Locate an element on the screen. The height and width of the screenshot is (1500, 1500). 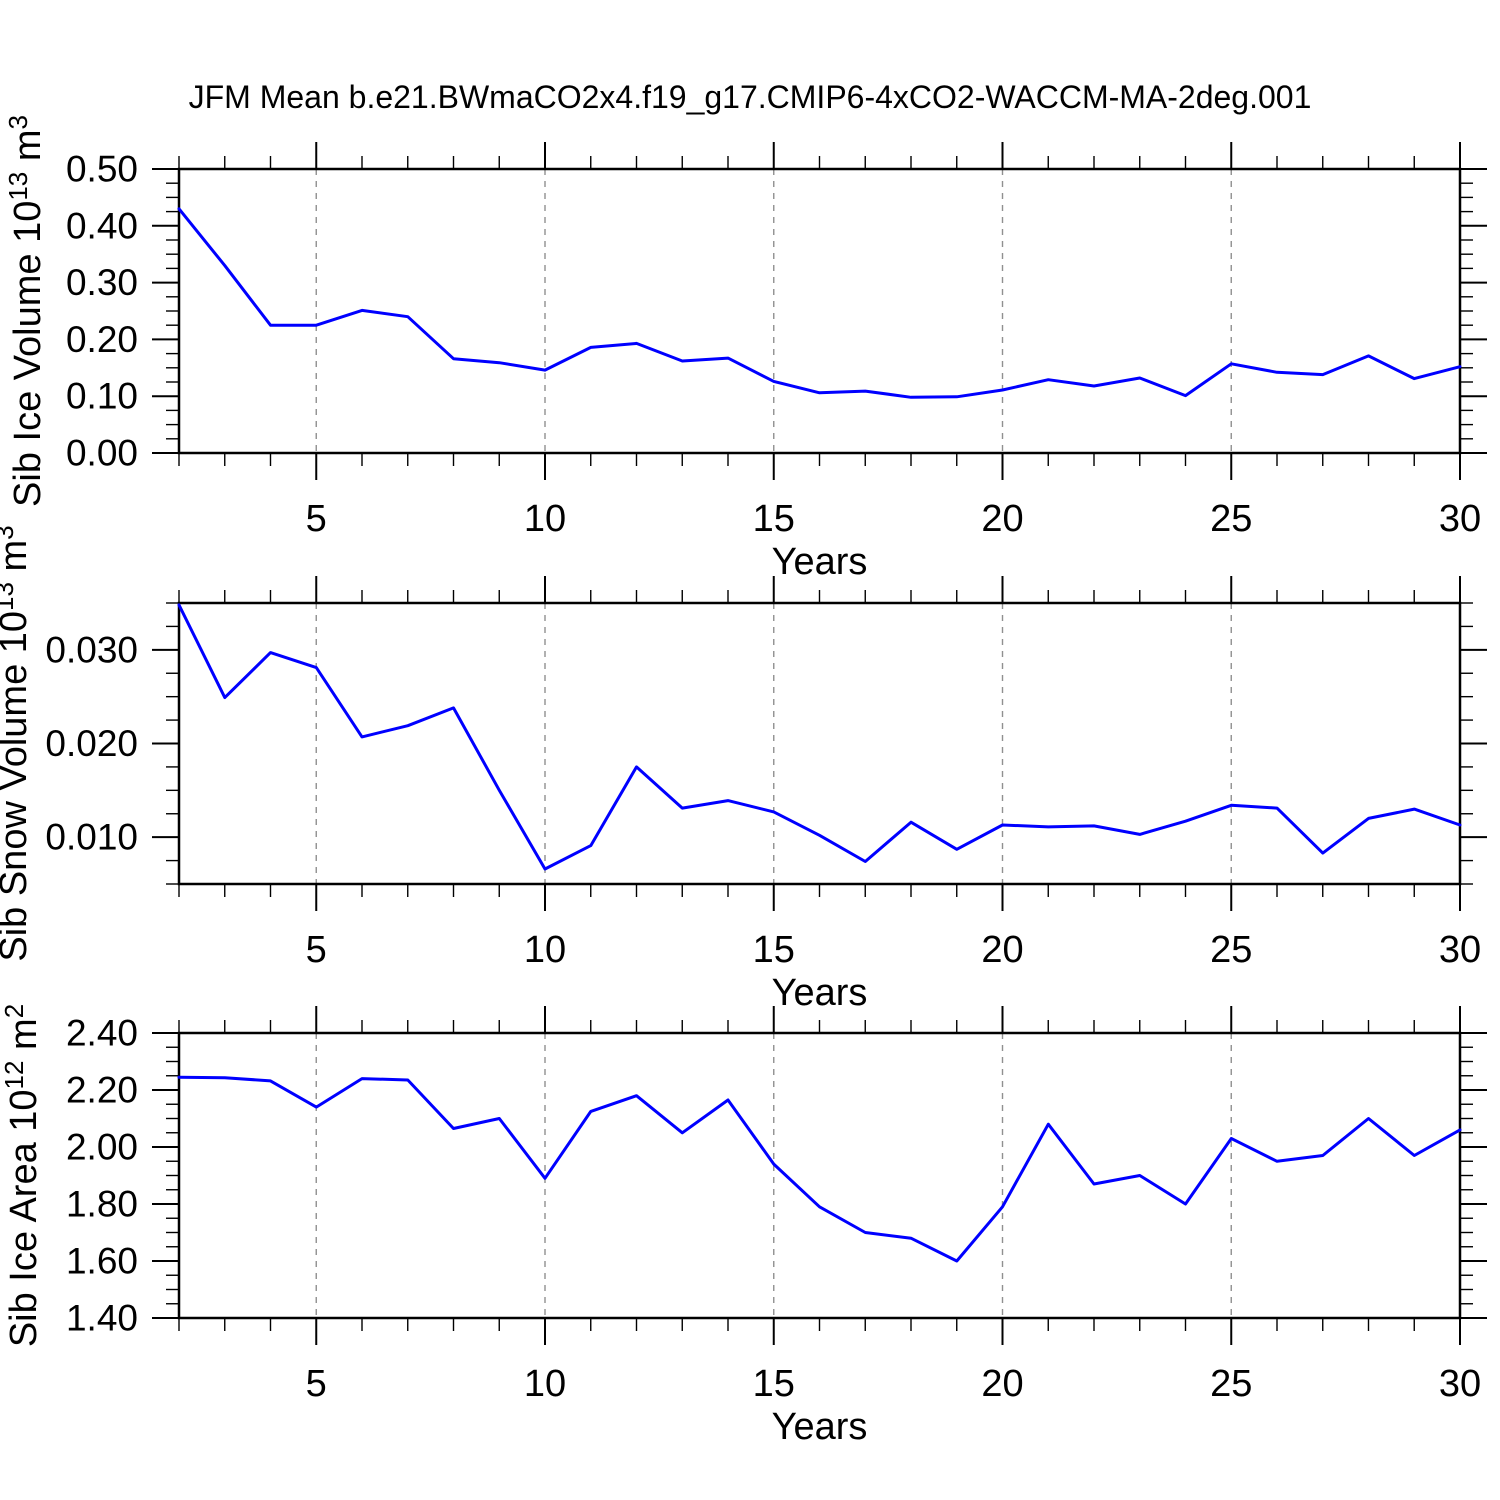
y-tick-label: 0.50 is located at coordinates (102, 169).